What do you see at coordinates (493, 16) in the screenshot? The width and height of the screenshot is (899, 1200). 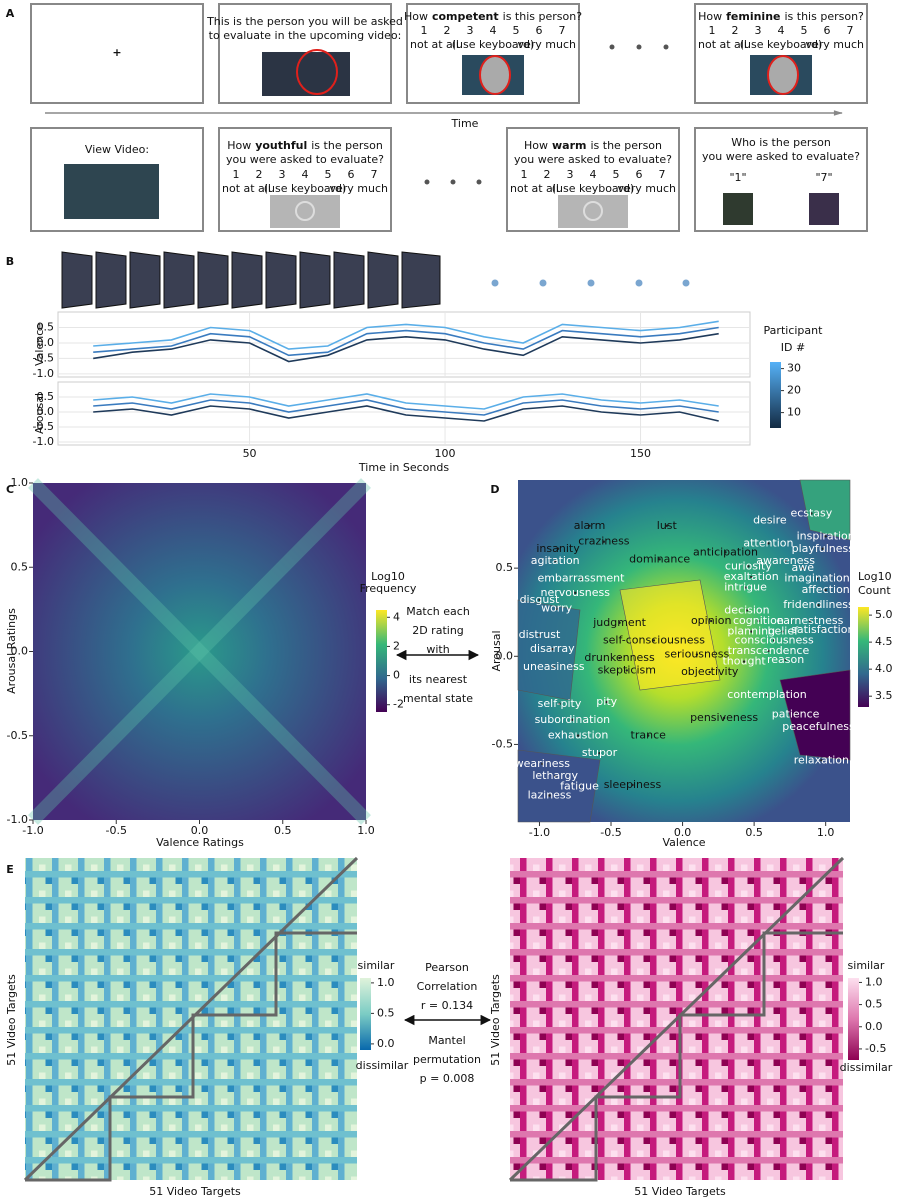 I see `question: How competent is this person?` at bounding box center [493, 16].